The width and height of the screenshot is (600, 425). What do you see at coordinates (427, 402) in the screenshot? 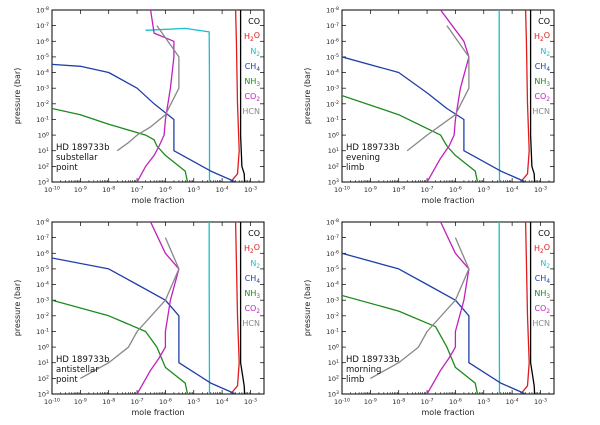
I see `x-tick-label: 10-7​` at bounding box center [427, 402].